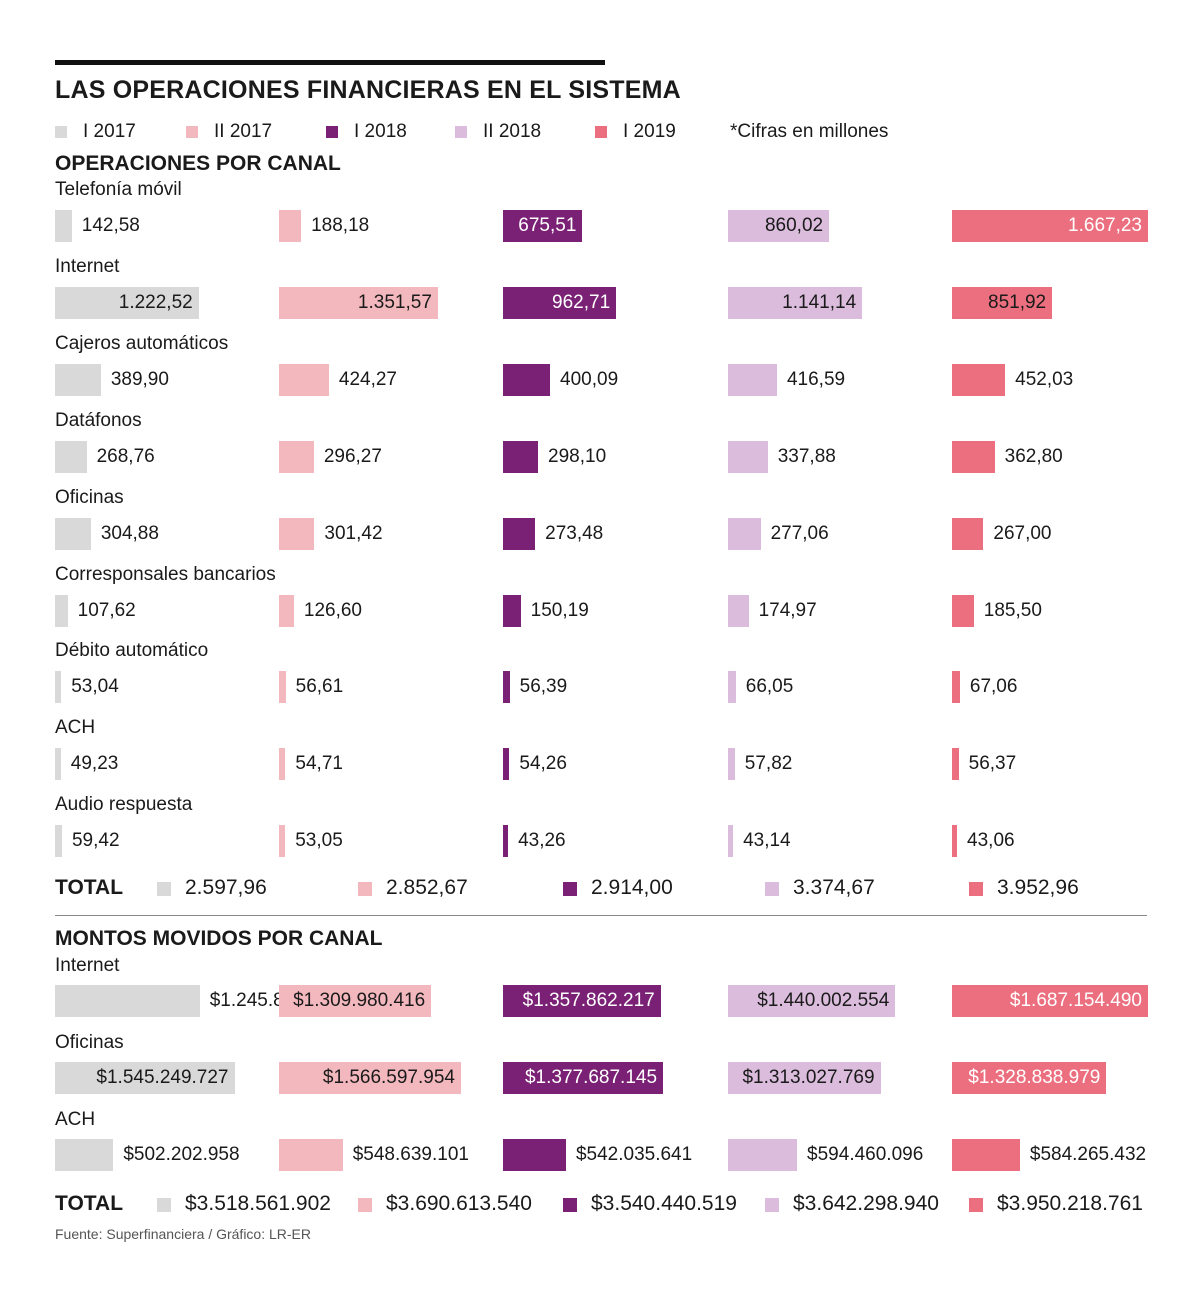 Image resolution: width=1200 pixels, height=1298 pixels. I want to click on data-label: 389,90, so click(139, 379).